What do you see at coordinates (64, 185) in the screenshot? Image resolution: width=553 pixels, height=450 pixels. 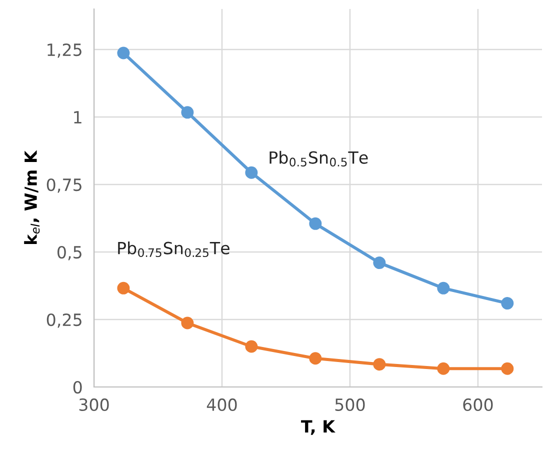 I see `y-tick-label: 0,75` at bounding box center [64, 185].